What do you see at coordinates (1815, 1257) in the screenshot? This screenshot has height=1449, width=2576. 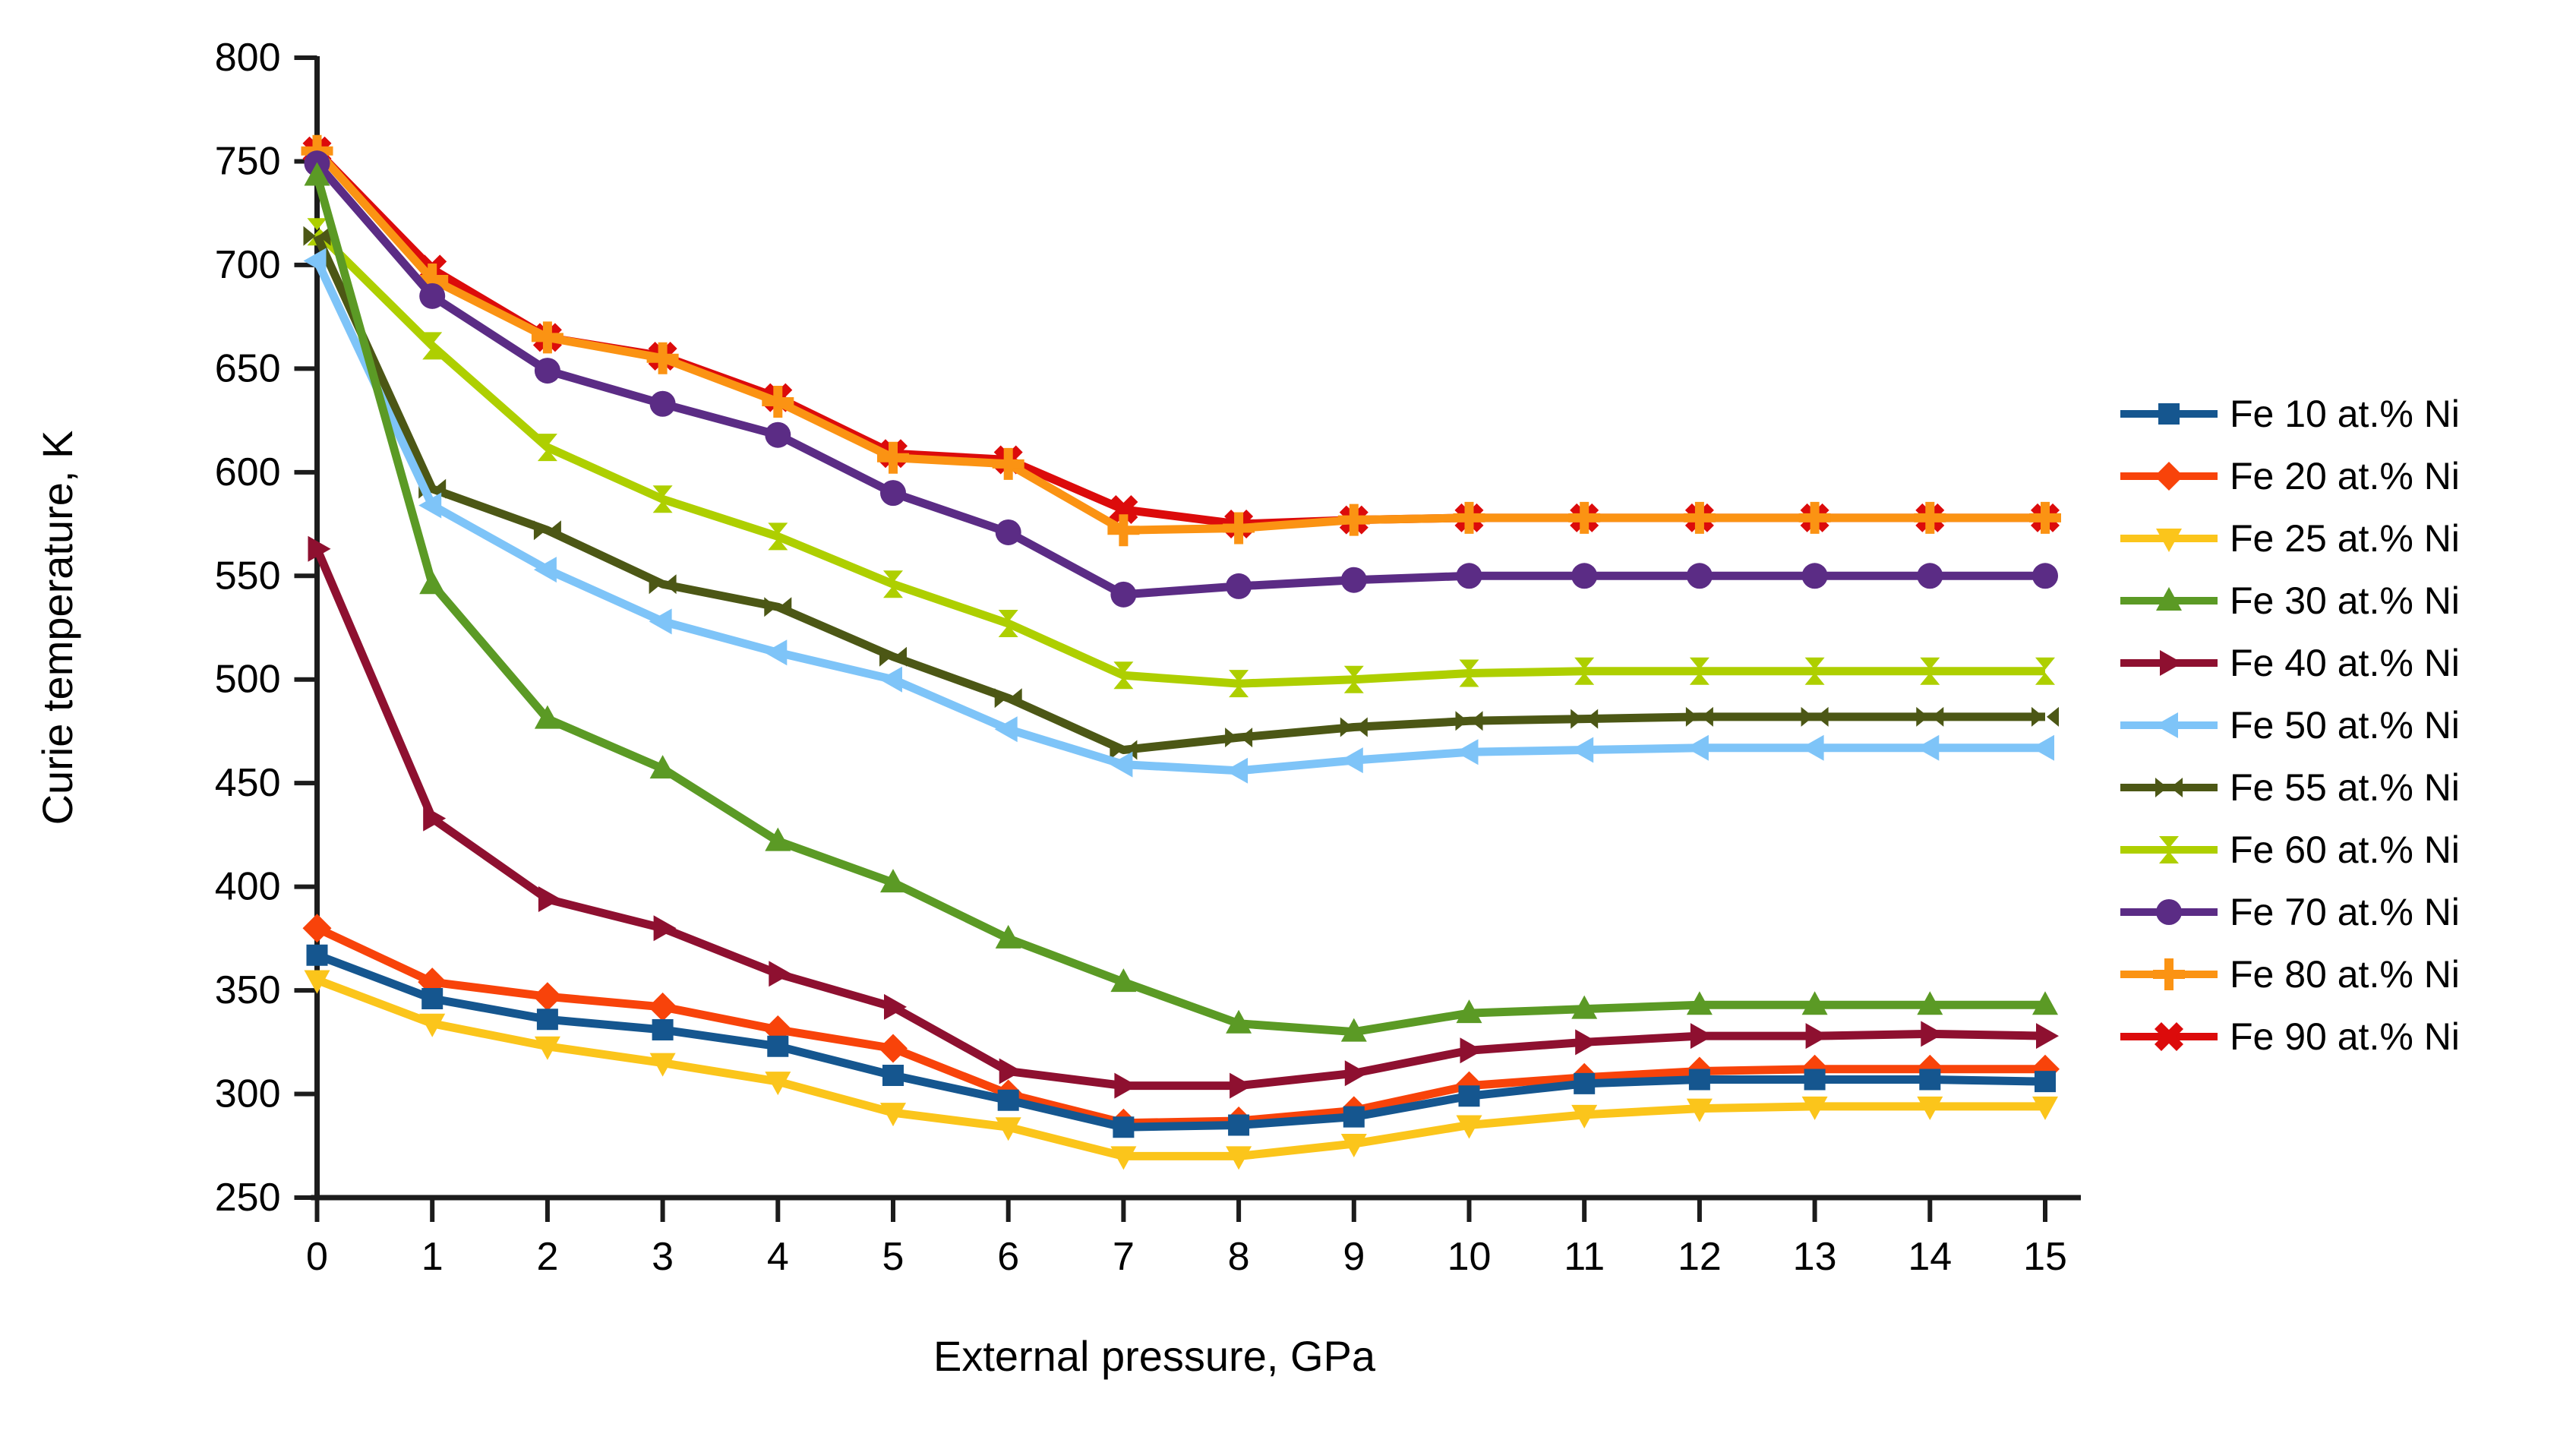 I see `x-tick-label: 13` at bounding box center [1815, 1257].